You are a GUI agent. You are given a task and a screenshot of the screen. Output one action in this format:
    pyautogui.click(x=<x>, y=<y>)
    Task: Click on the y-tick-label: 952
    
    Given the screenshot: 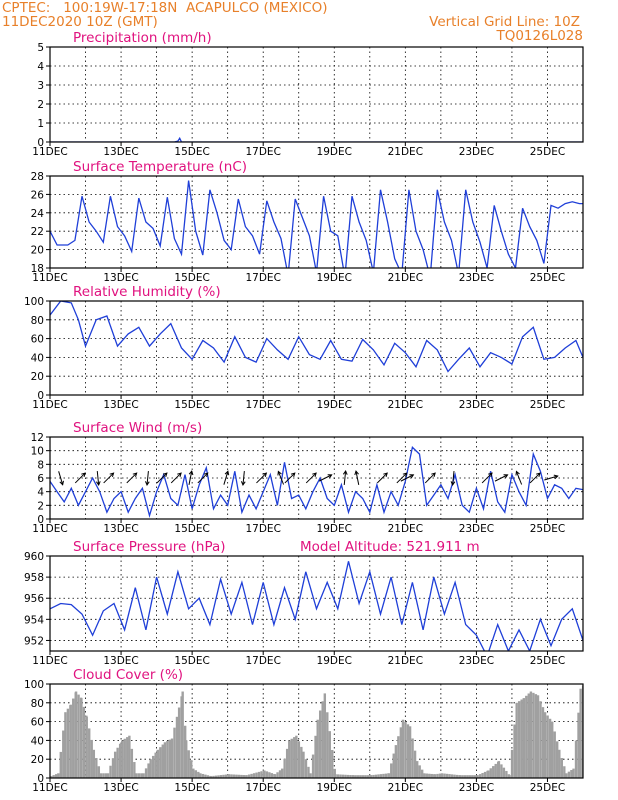 What is the action you would take?
    pyautogui.click(x=34, y=641)
    